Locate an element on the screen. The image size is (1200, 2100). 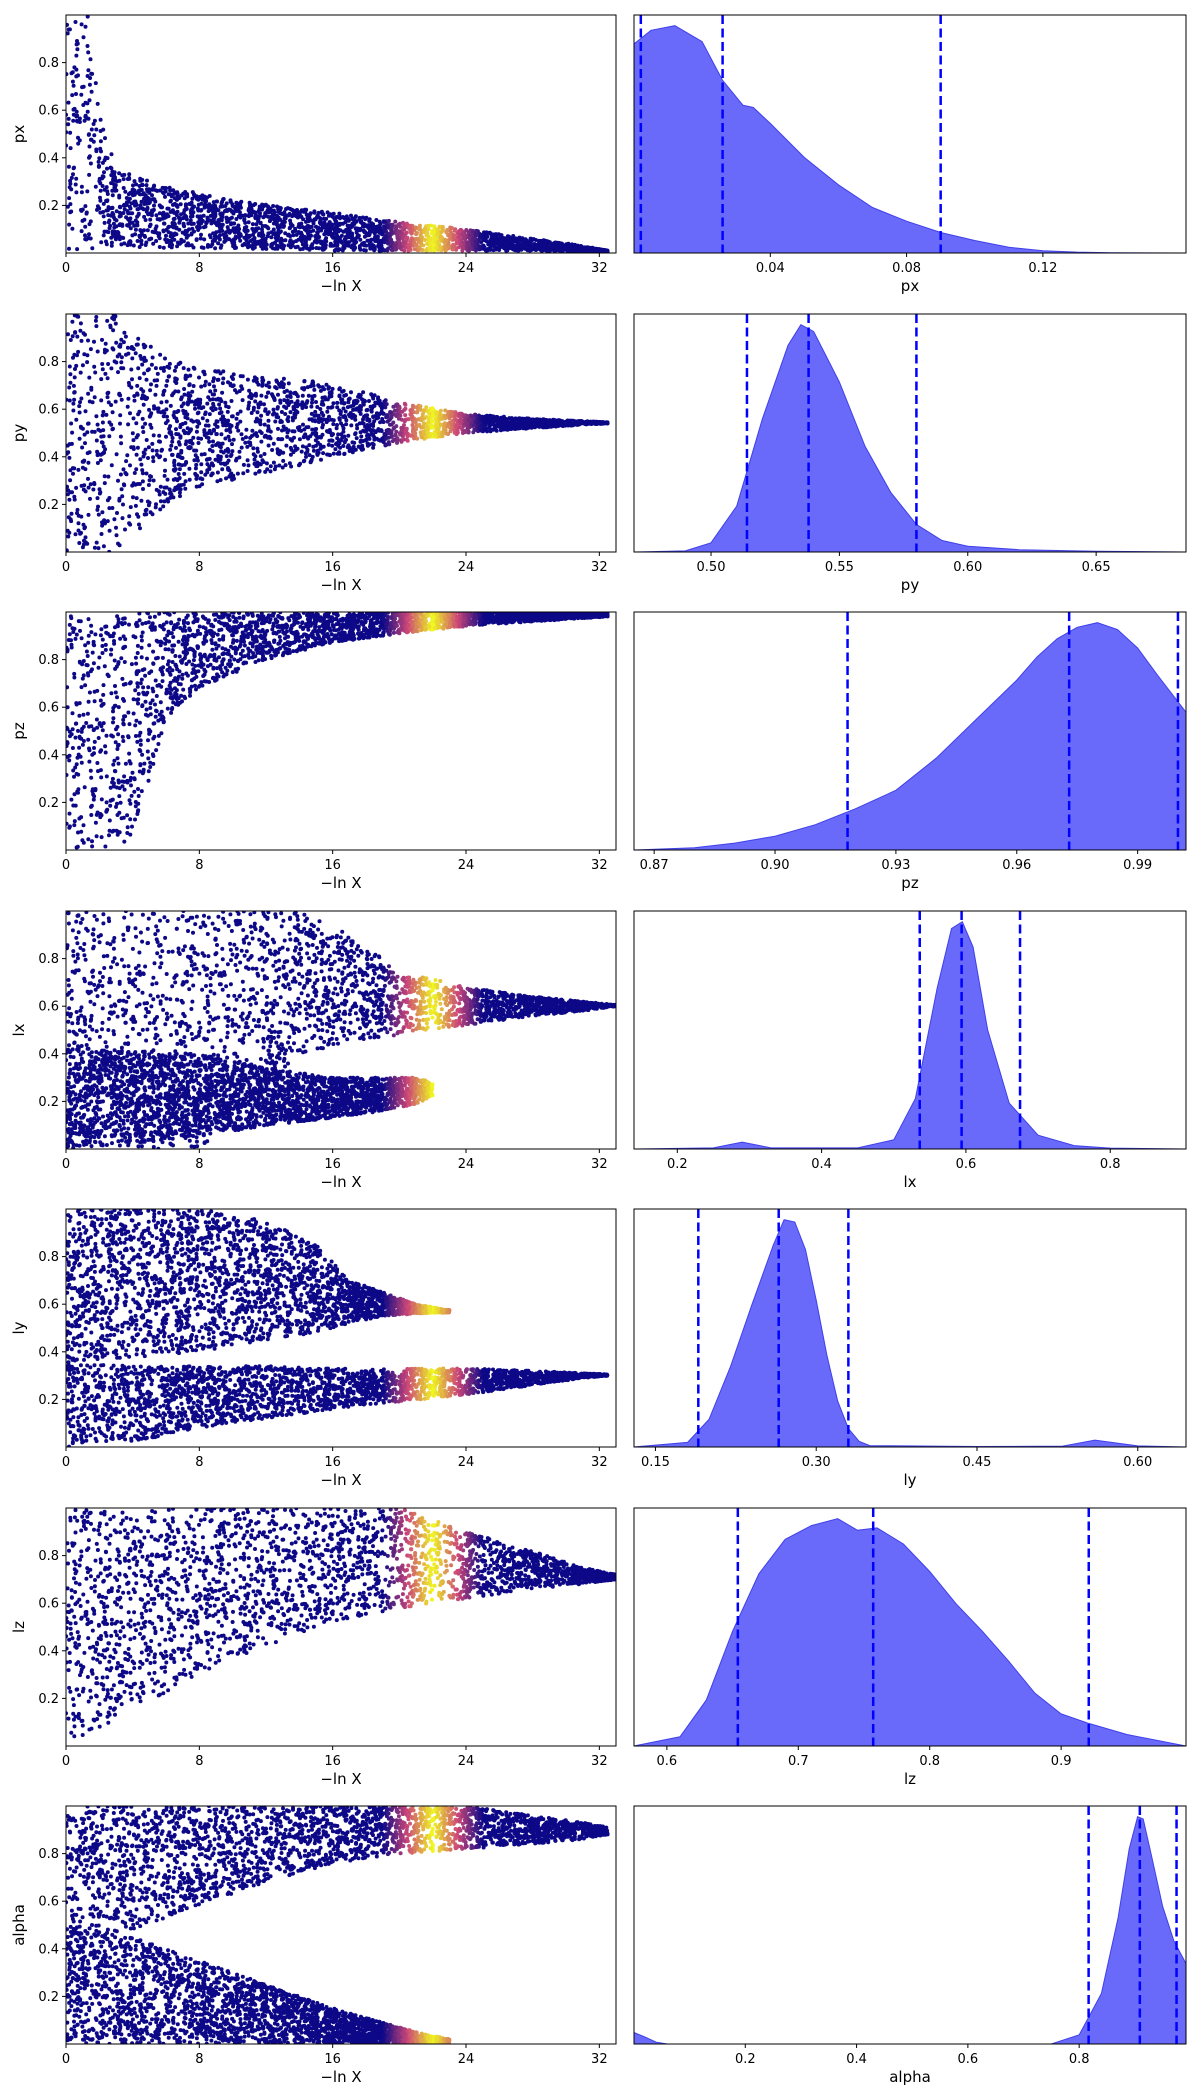
x-tick-label: 16 is located at coordinates (332, 268).